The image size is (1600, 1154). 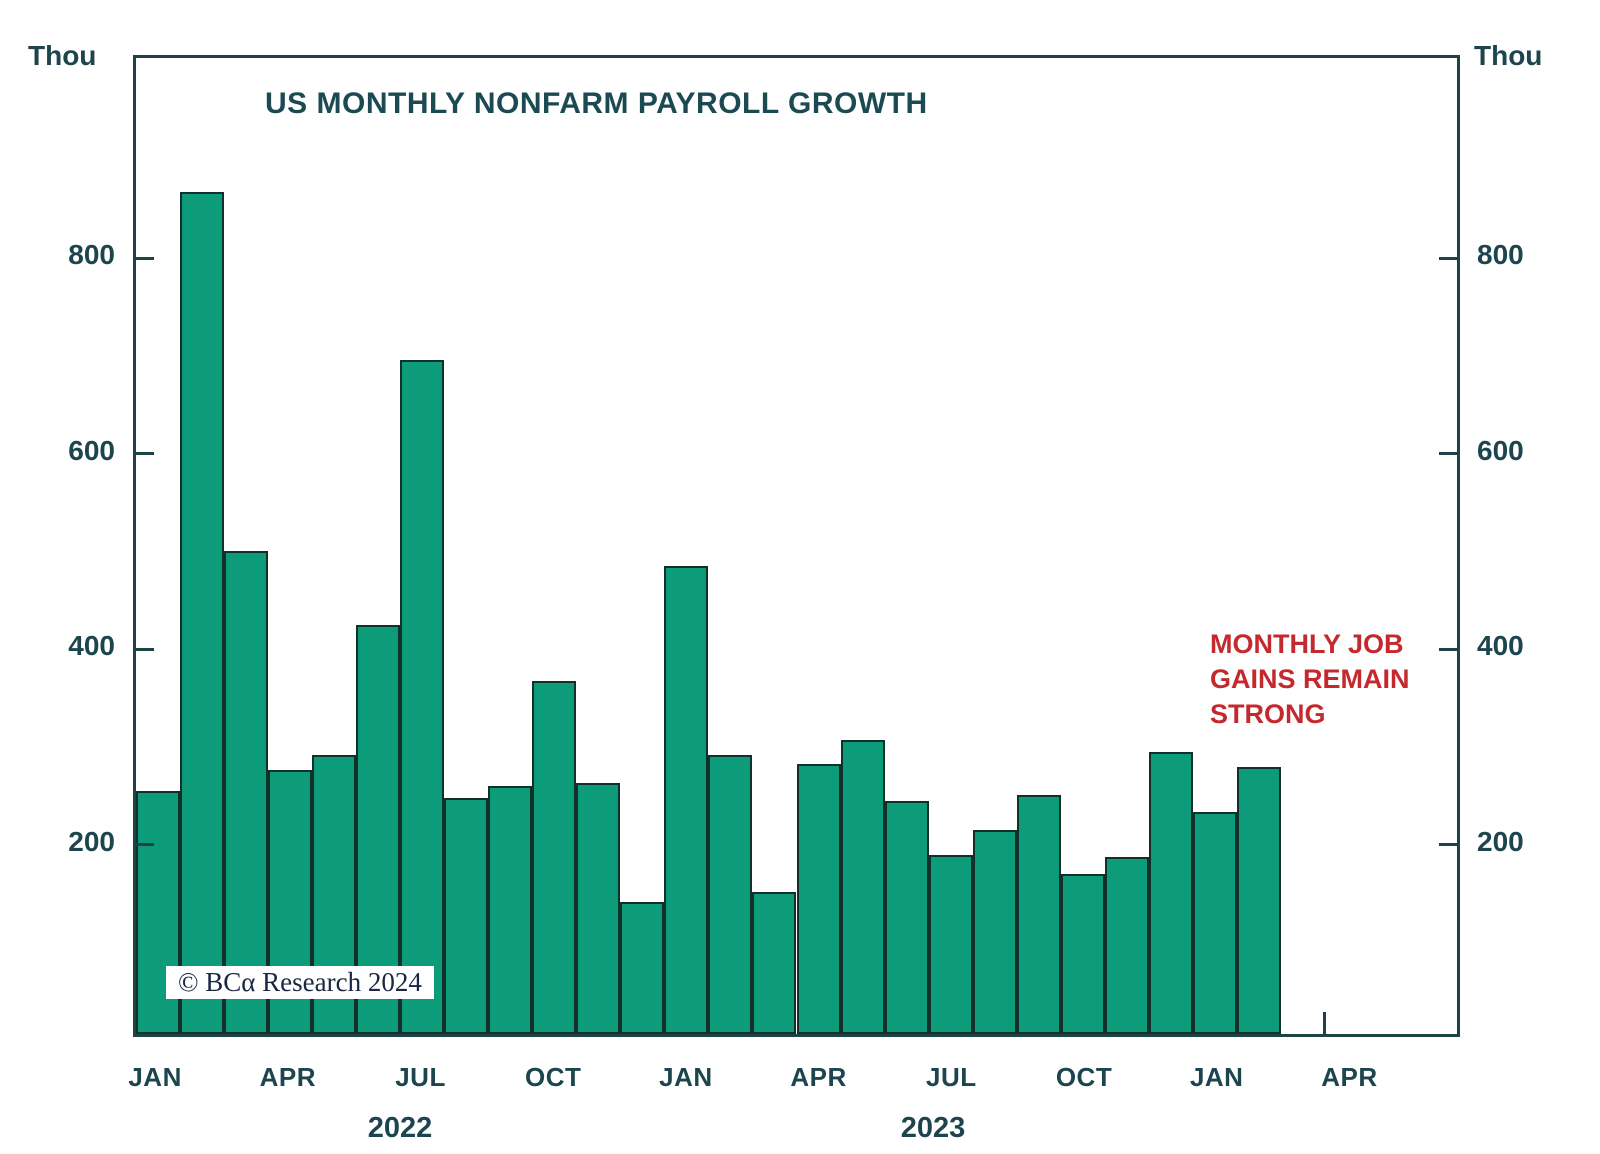 What do you see at coordinates (1500, 646) in the screenshot?
I see `y-axis-tick-label-right: 400` at bounding box center [1500, 646].